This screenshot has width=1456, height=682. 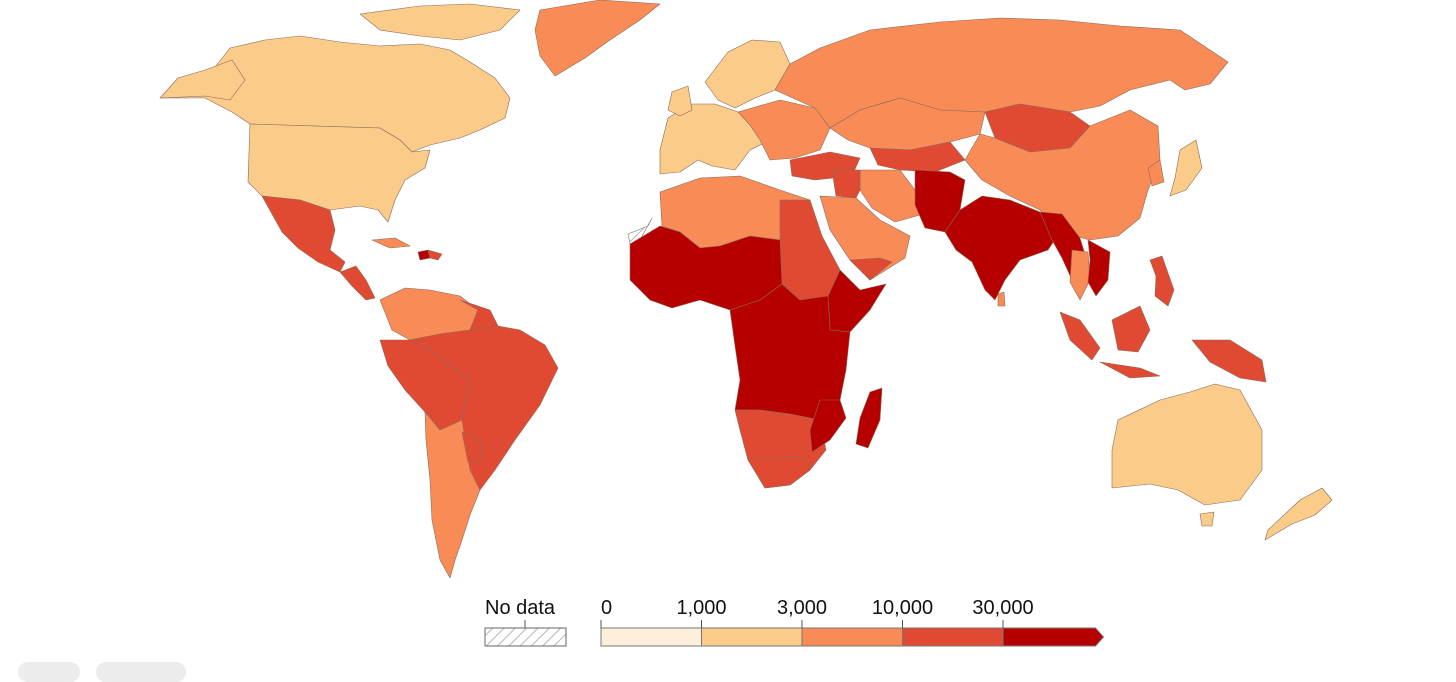 What do you see at coordinates (1229, 361) in the screenshot?
I see `country-papua` at bounding box center [1229, 361].